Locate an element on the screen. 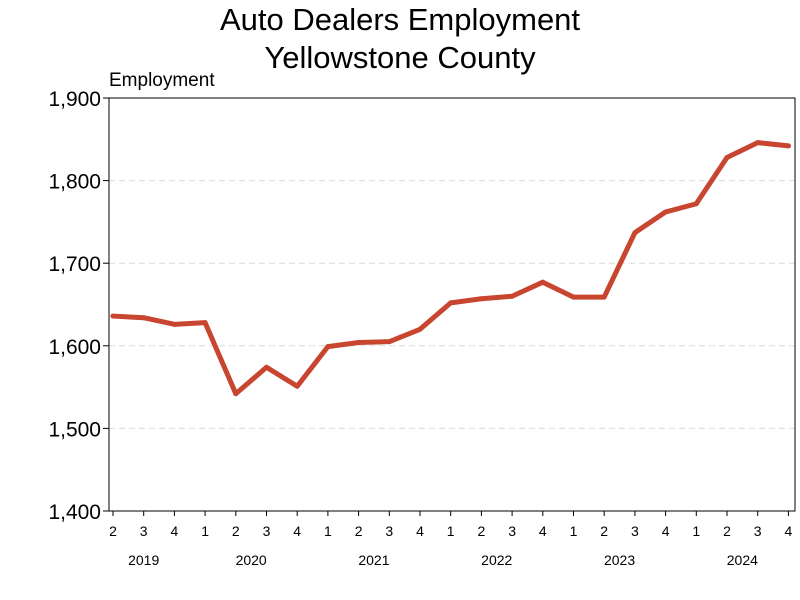  y-tick-label: 1,600 is located at coordinates (74, 347).